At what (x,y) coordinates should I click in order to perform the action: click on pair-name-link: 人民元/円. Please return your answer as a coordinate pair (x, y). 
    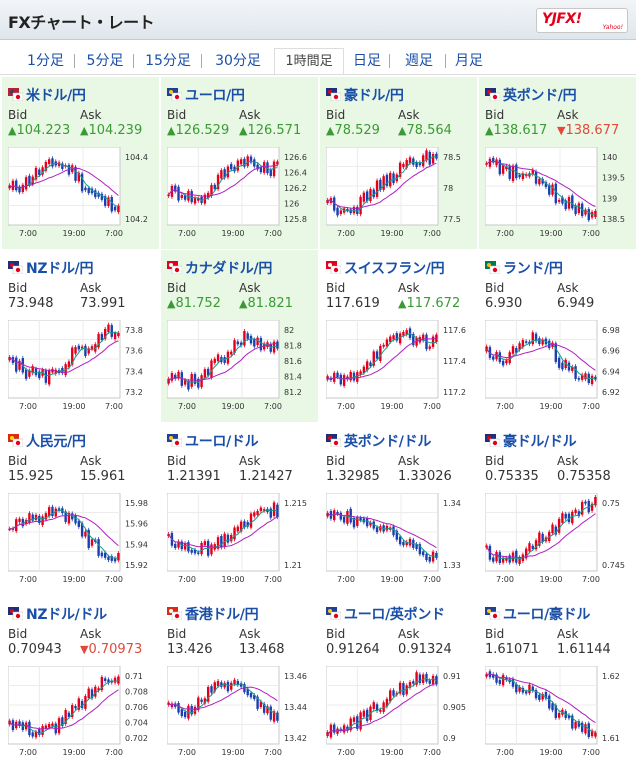
    Looking at the image, I should click on (56, 442).